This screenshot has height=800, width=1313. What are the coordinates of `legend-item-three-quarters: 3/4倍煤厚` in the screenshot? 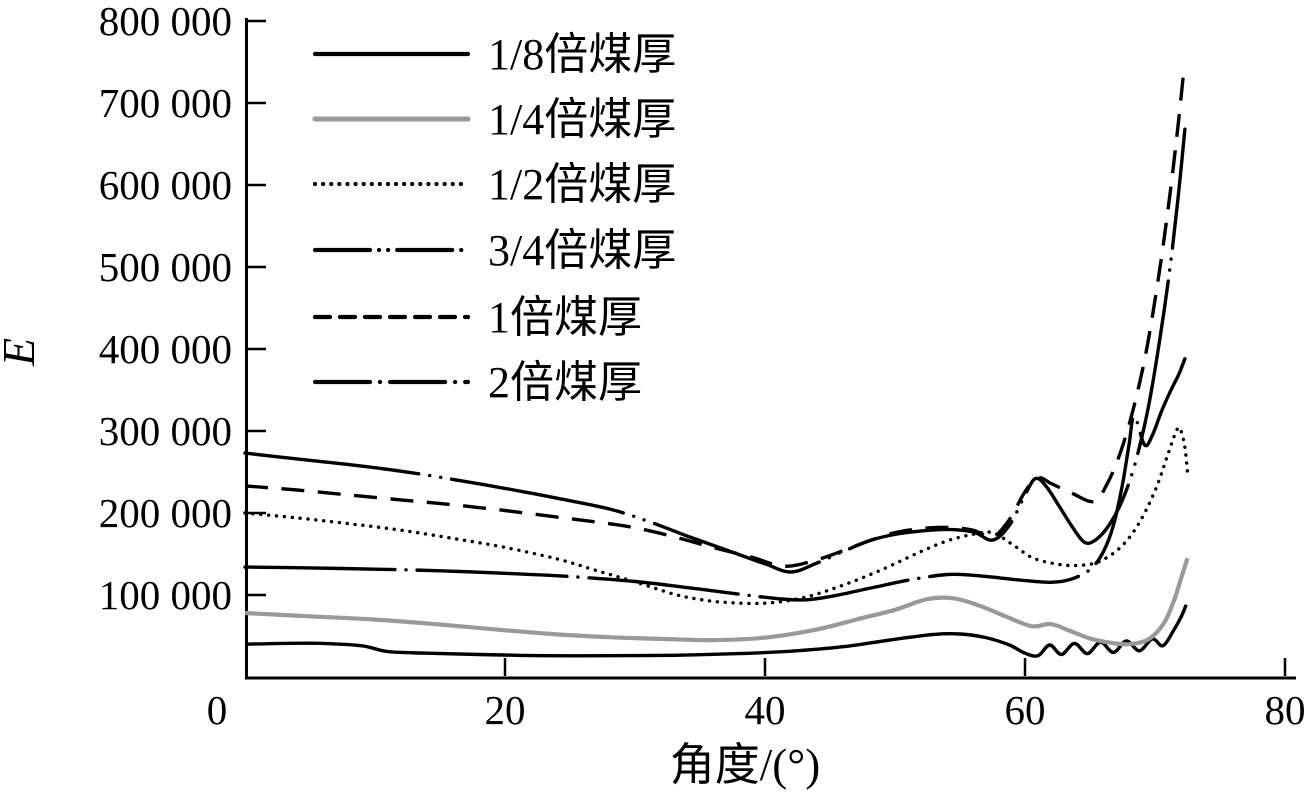 It's located at (494, 250).